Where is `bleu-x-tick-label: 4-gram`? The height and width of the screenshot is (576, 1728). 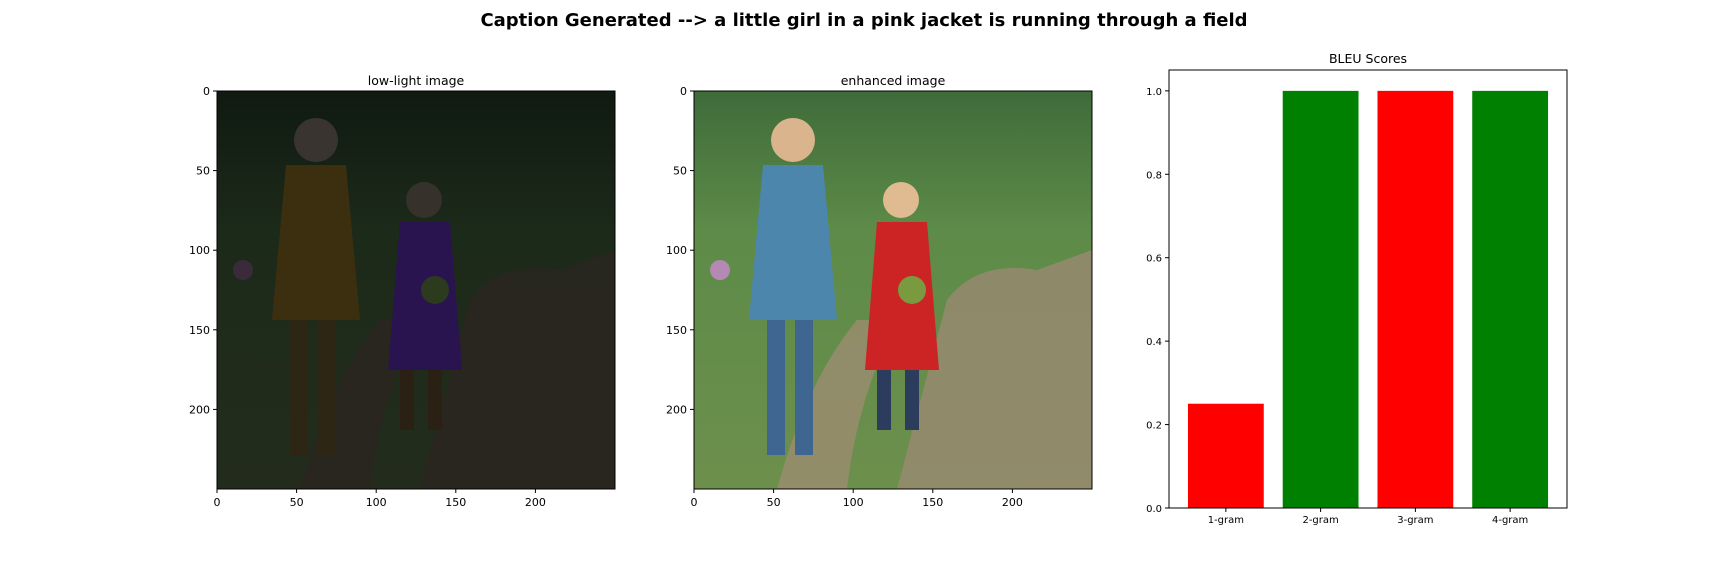
bleu-x-tick-label: 4-gram is located at coordinates (1510, 520).